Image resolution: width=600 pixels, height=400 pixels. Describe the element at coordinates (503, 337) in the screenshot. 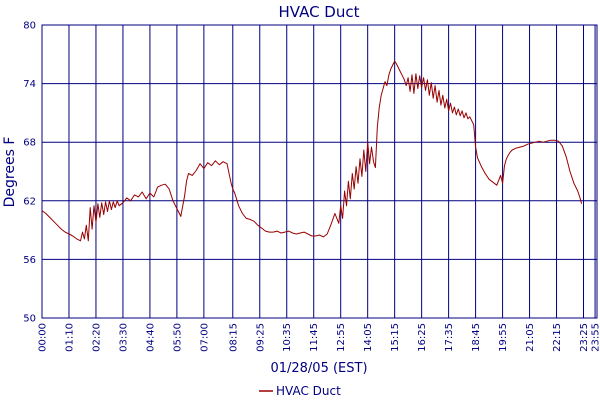

I see `x-tick-label: 19:55` at that location.